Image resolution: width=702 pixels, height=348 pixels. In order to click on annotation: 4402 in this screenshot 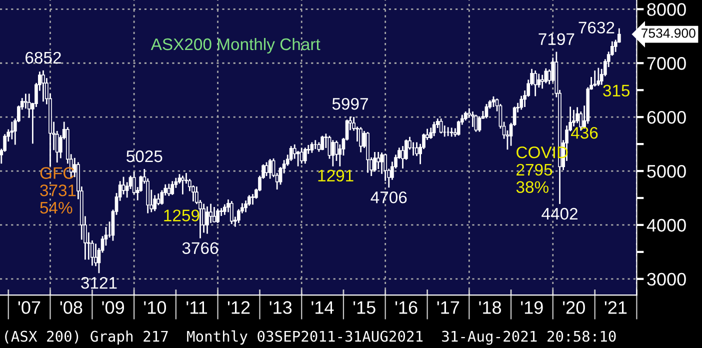, I will do `click(560, 214)`.